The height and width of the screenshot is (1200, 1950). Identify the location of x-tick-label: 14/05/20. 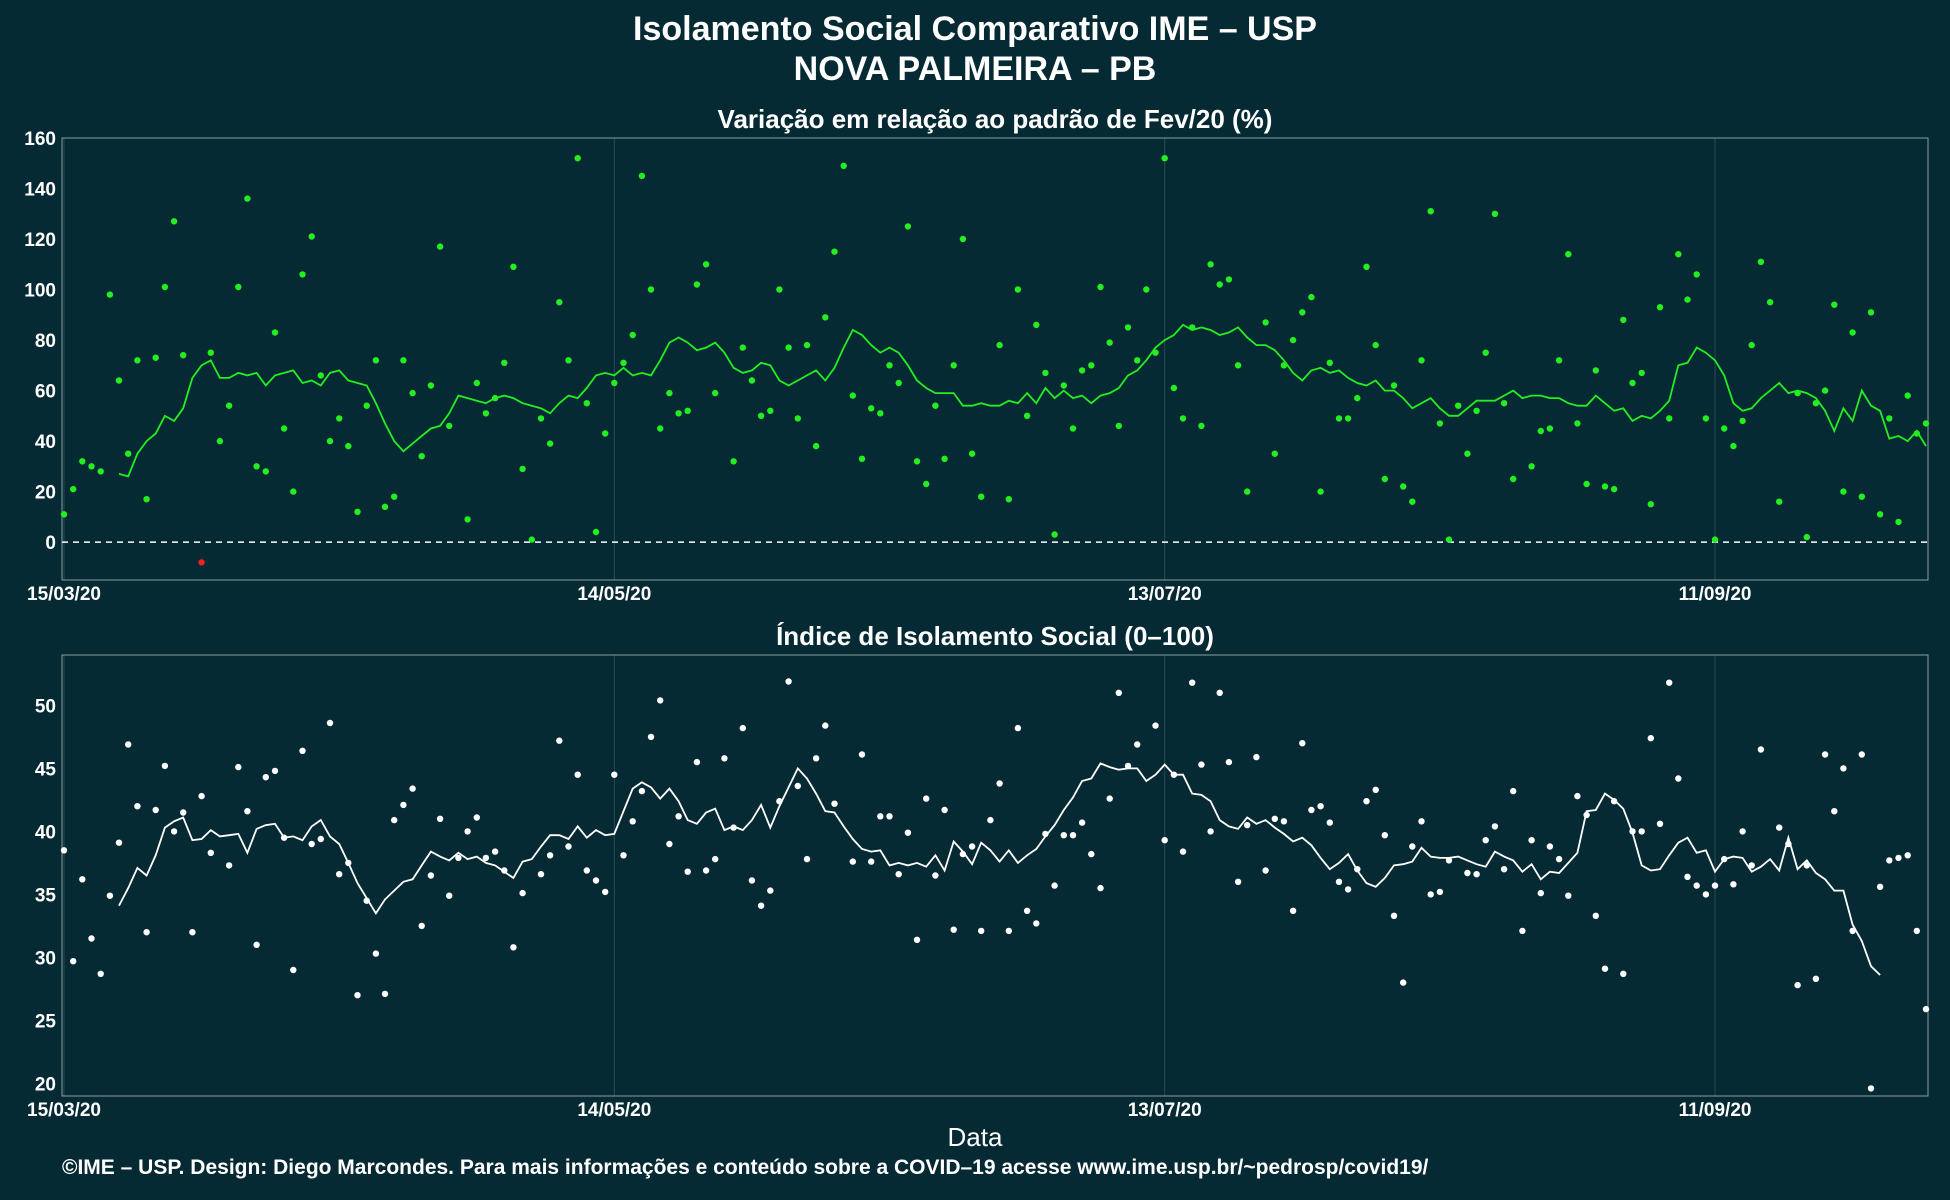
(614, 594).